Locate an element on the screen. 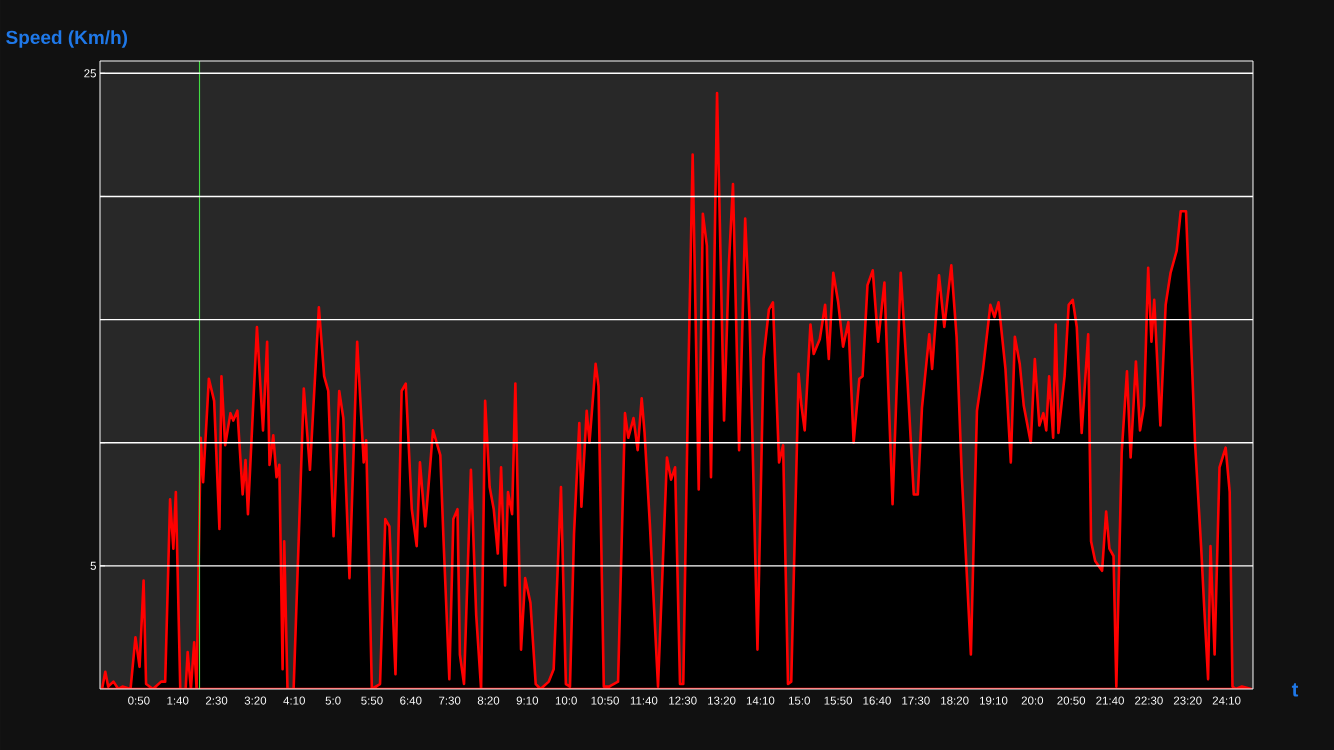 The image size is (1334, 750). x-tick-label: 12:30 is located at coordinates (683, 700).